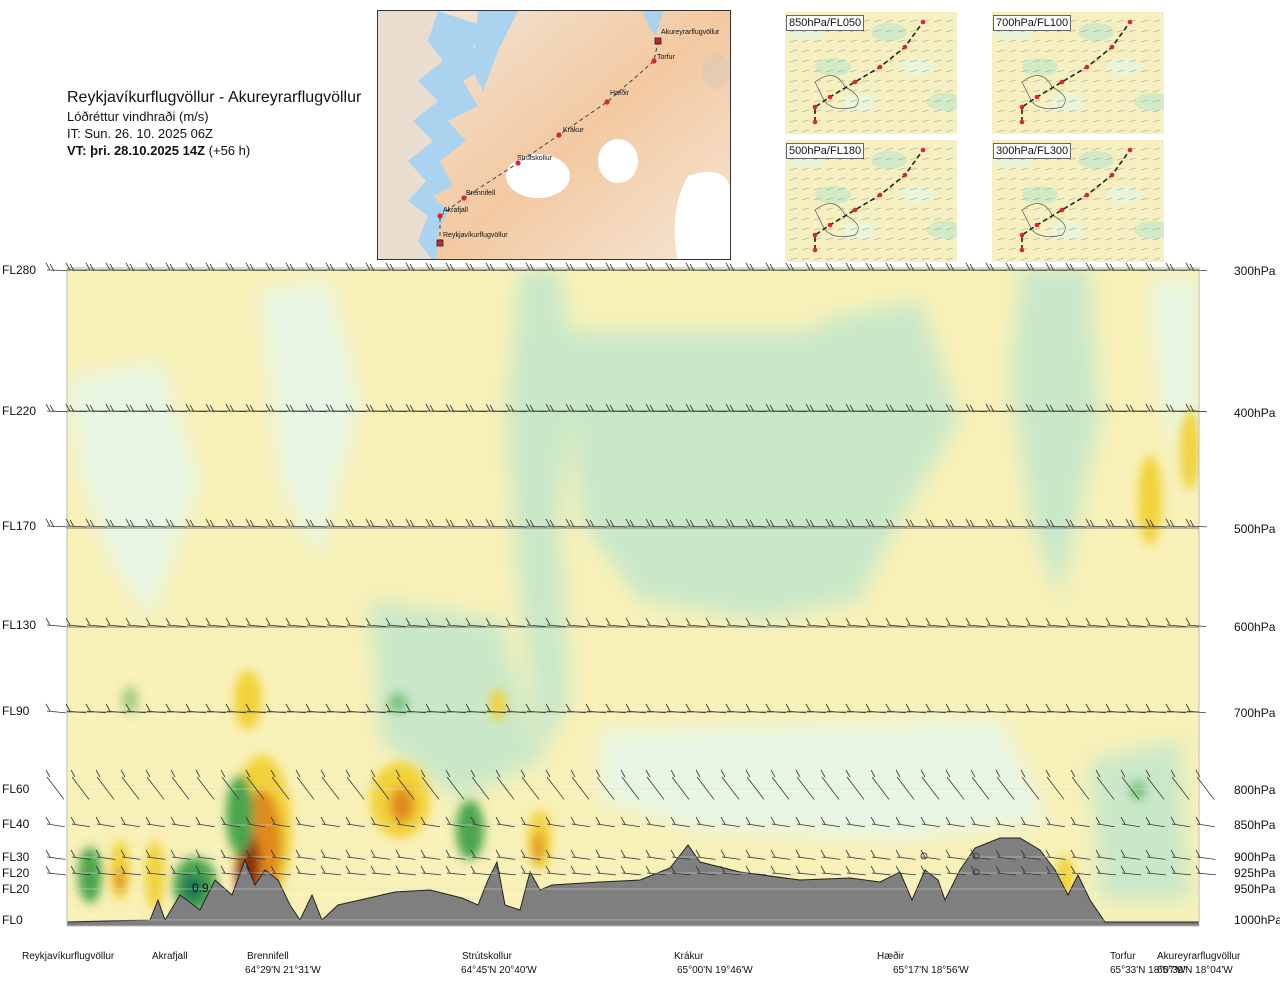  What do you see at coordinates (1078, 73) in the screenshot?
I see `minimap-700: 700hPa/FL100` at bounding box center [1078, 73].